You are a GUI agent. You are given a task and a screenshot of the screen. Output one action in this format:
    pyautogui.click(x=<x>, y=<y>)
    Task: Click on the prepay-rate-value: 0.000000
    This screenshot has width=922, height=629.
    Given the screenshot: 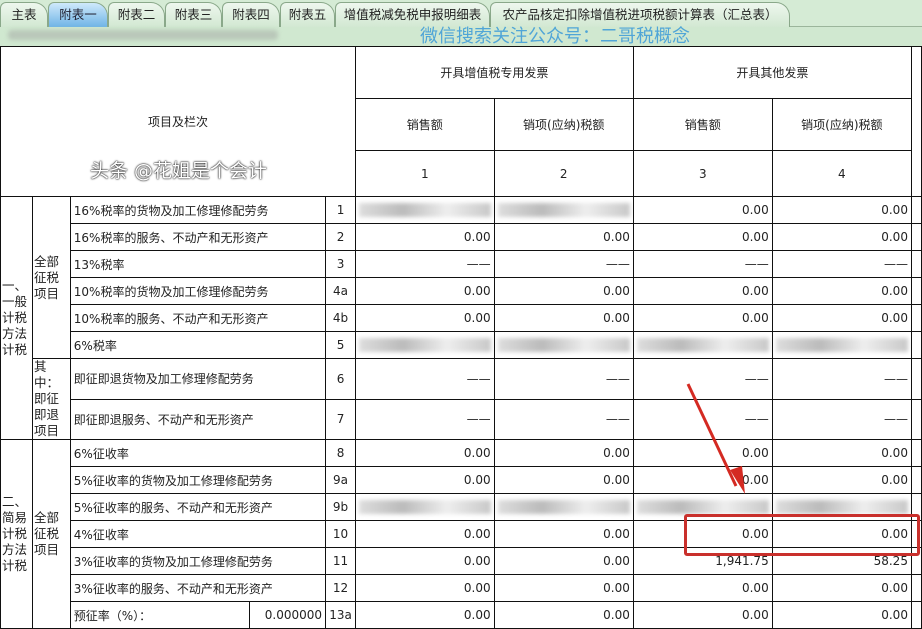 What is the action you would take?
    pyautogui.click(x=288, y=615)
    